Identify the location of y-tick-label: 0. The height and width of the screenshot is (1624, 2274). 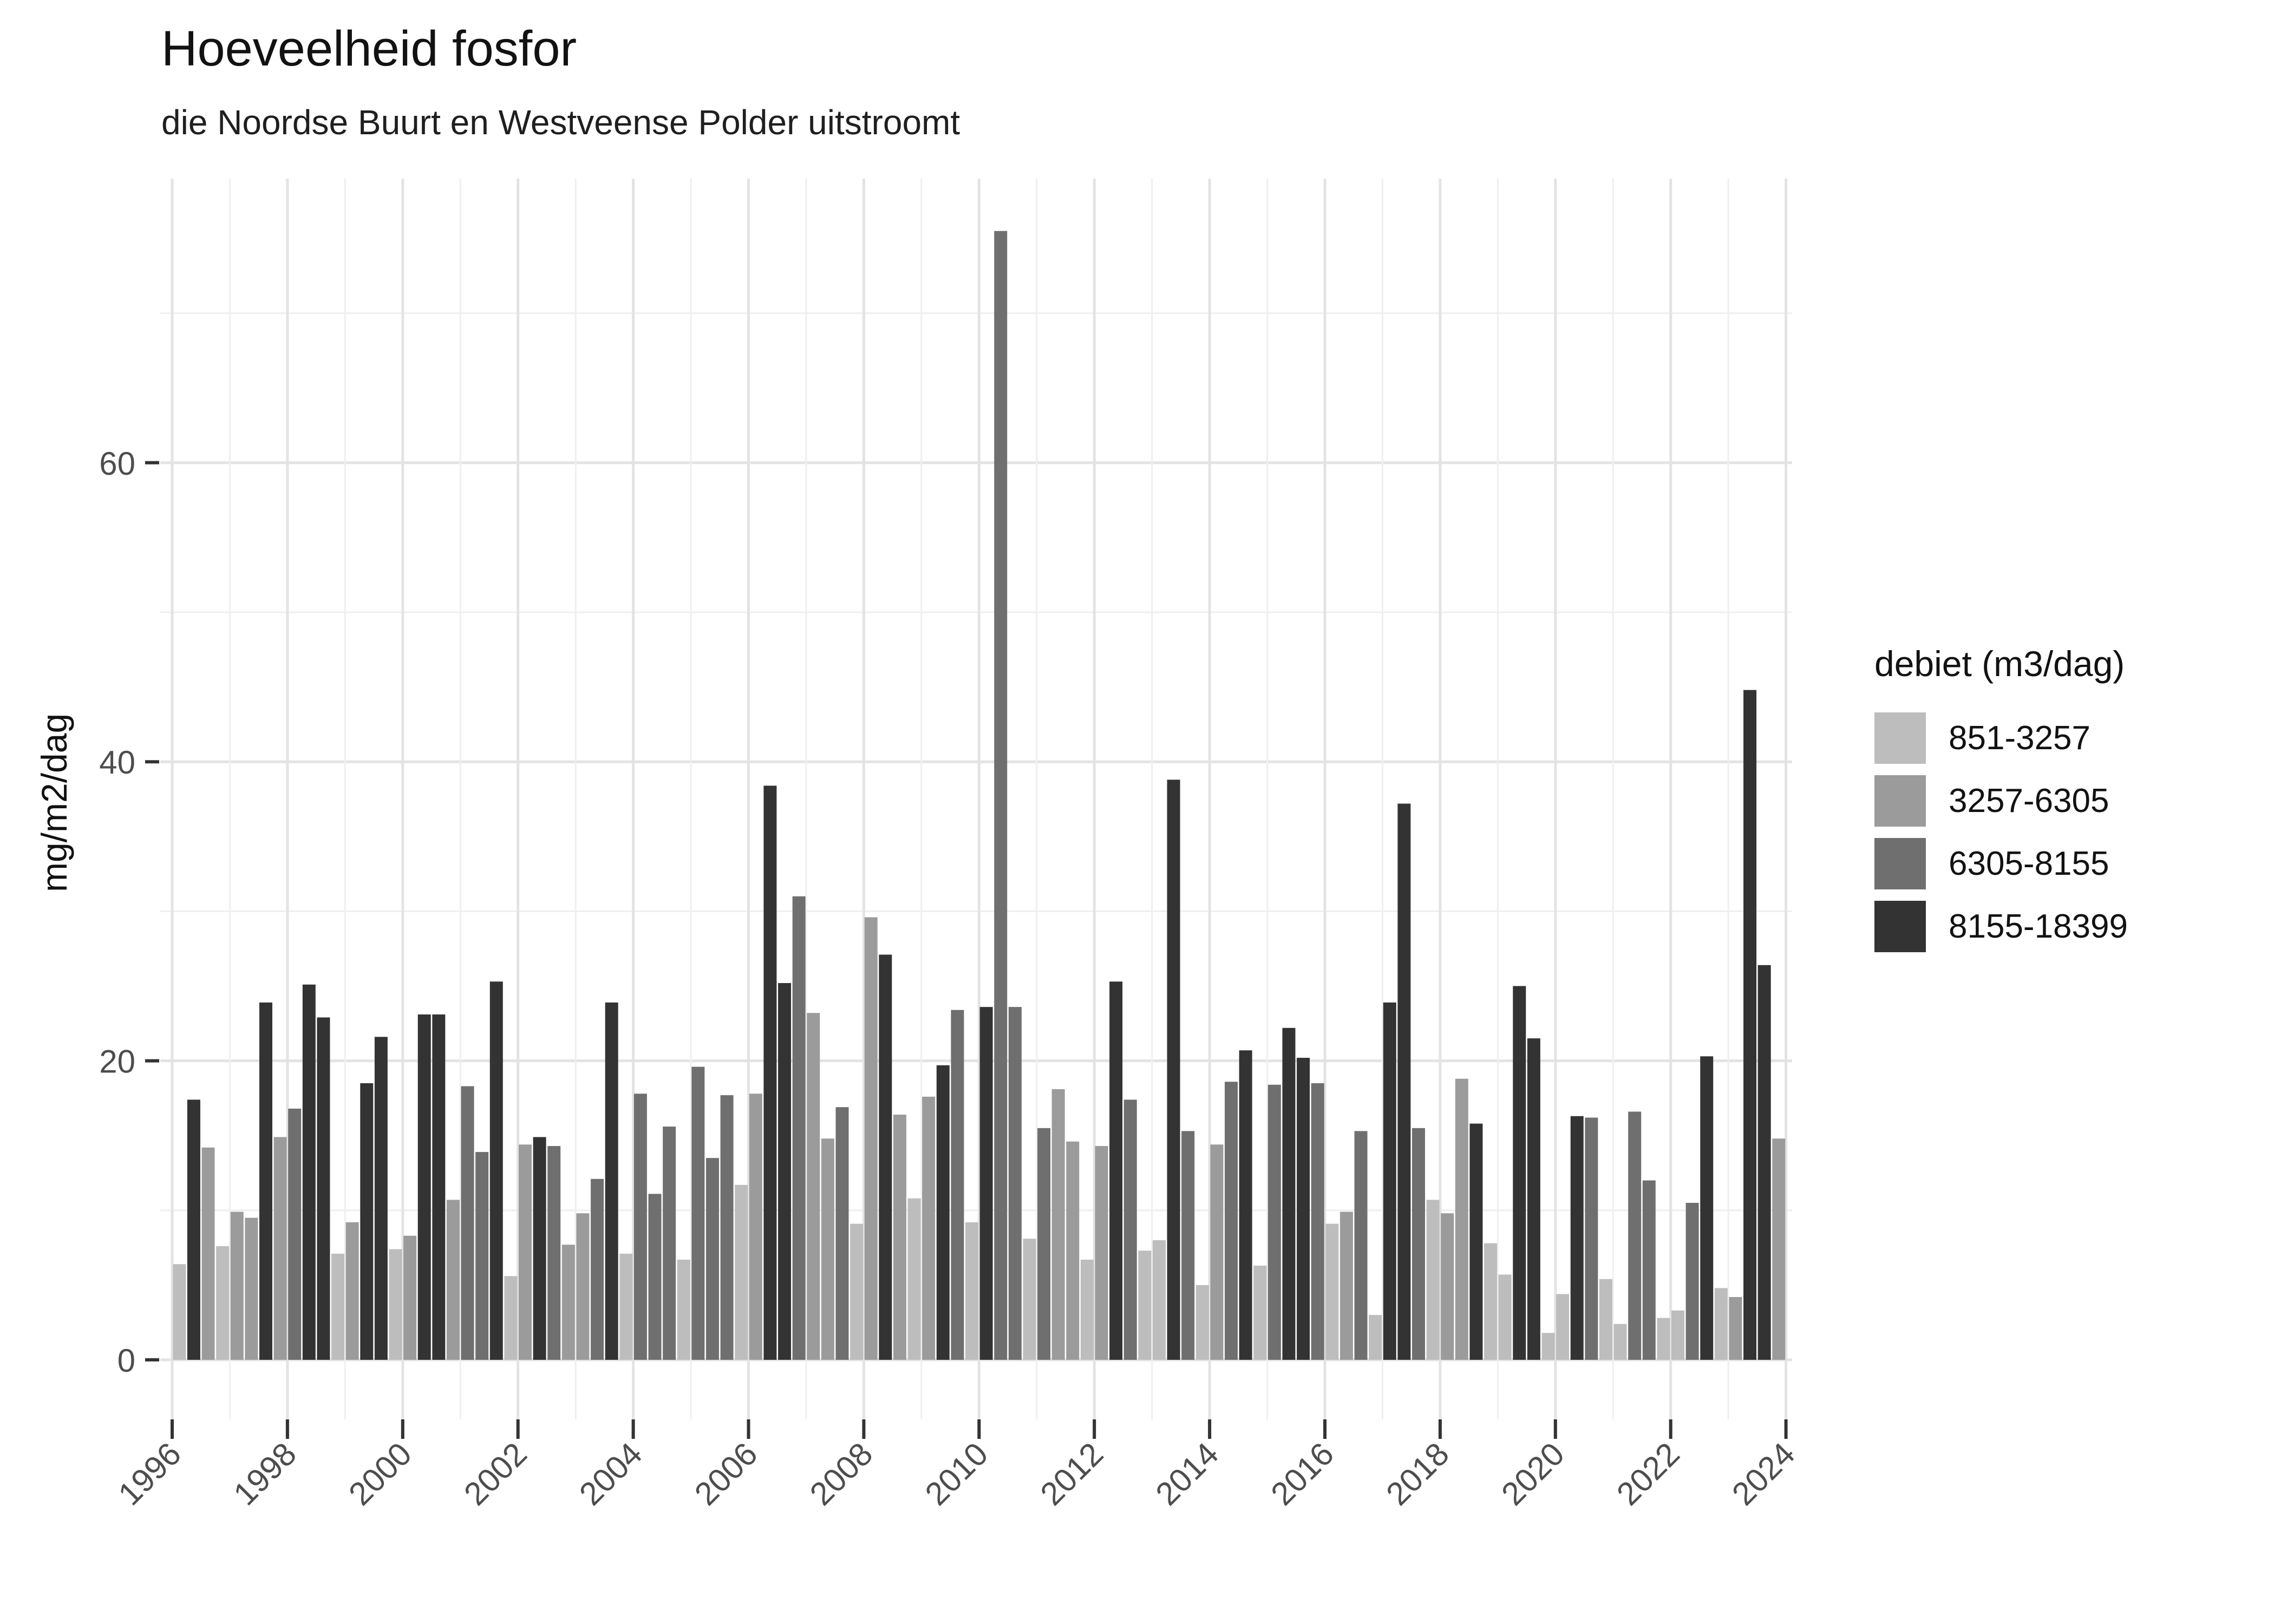
(126, 1361).